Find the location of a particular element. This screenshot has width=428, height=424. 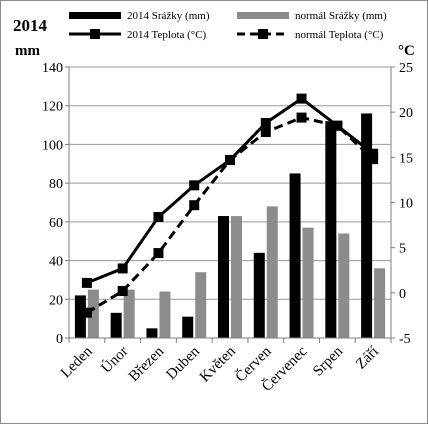

y-left-tick-label: 0 is located at coordinates (59, 339).